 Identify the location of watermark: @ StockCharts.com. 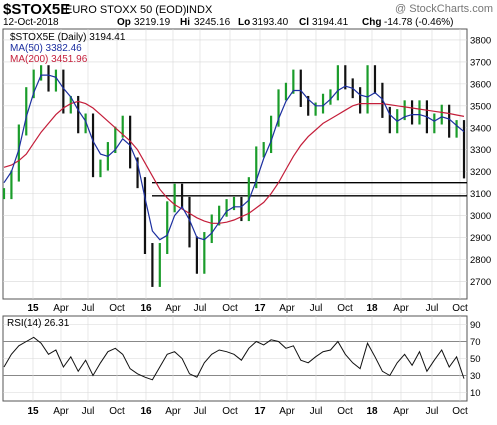
(444, 9).